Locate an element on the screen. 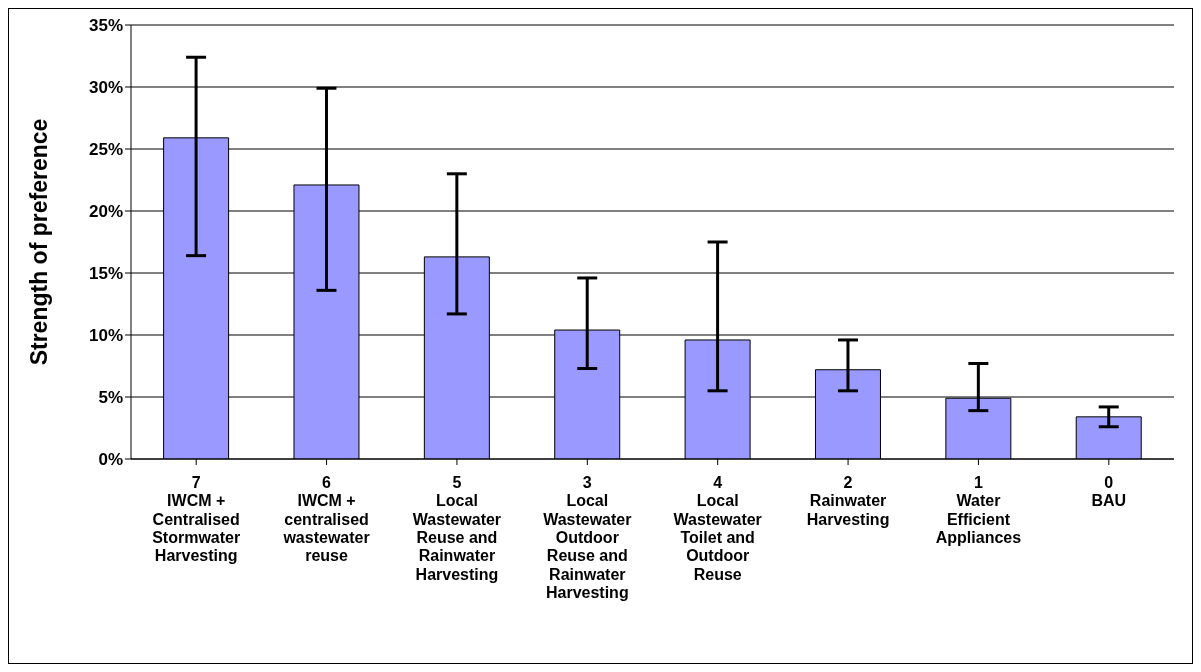 The height and width of the screenshot is (672, 1201). y-tick-label: 0% is located at coordinates (110, 460).